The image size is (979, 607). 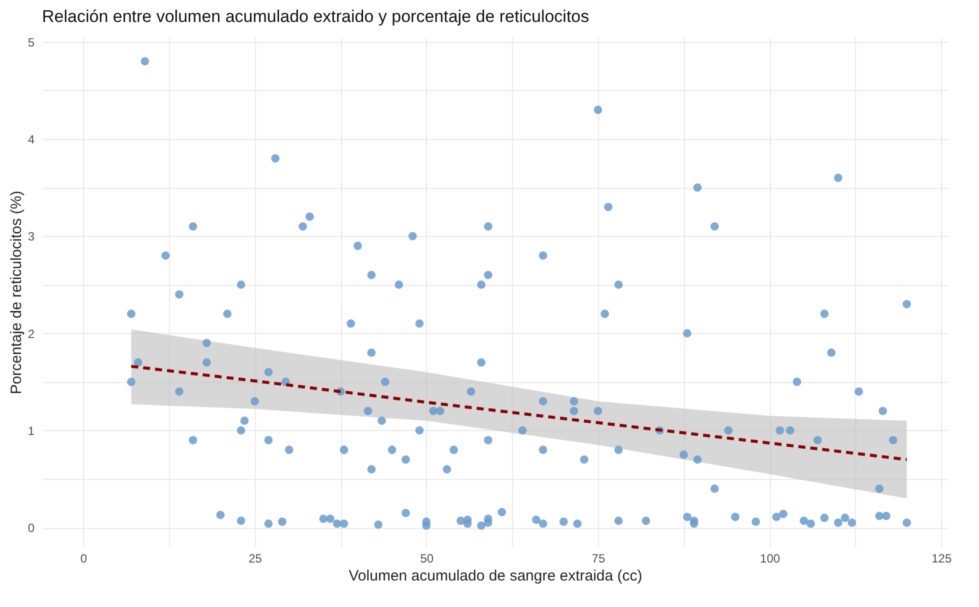 I want to click on y-tick-label: 3, so click(x=31, y=237).